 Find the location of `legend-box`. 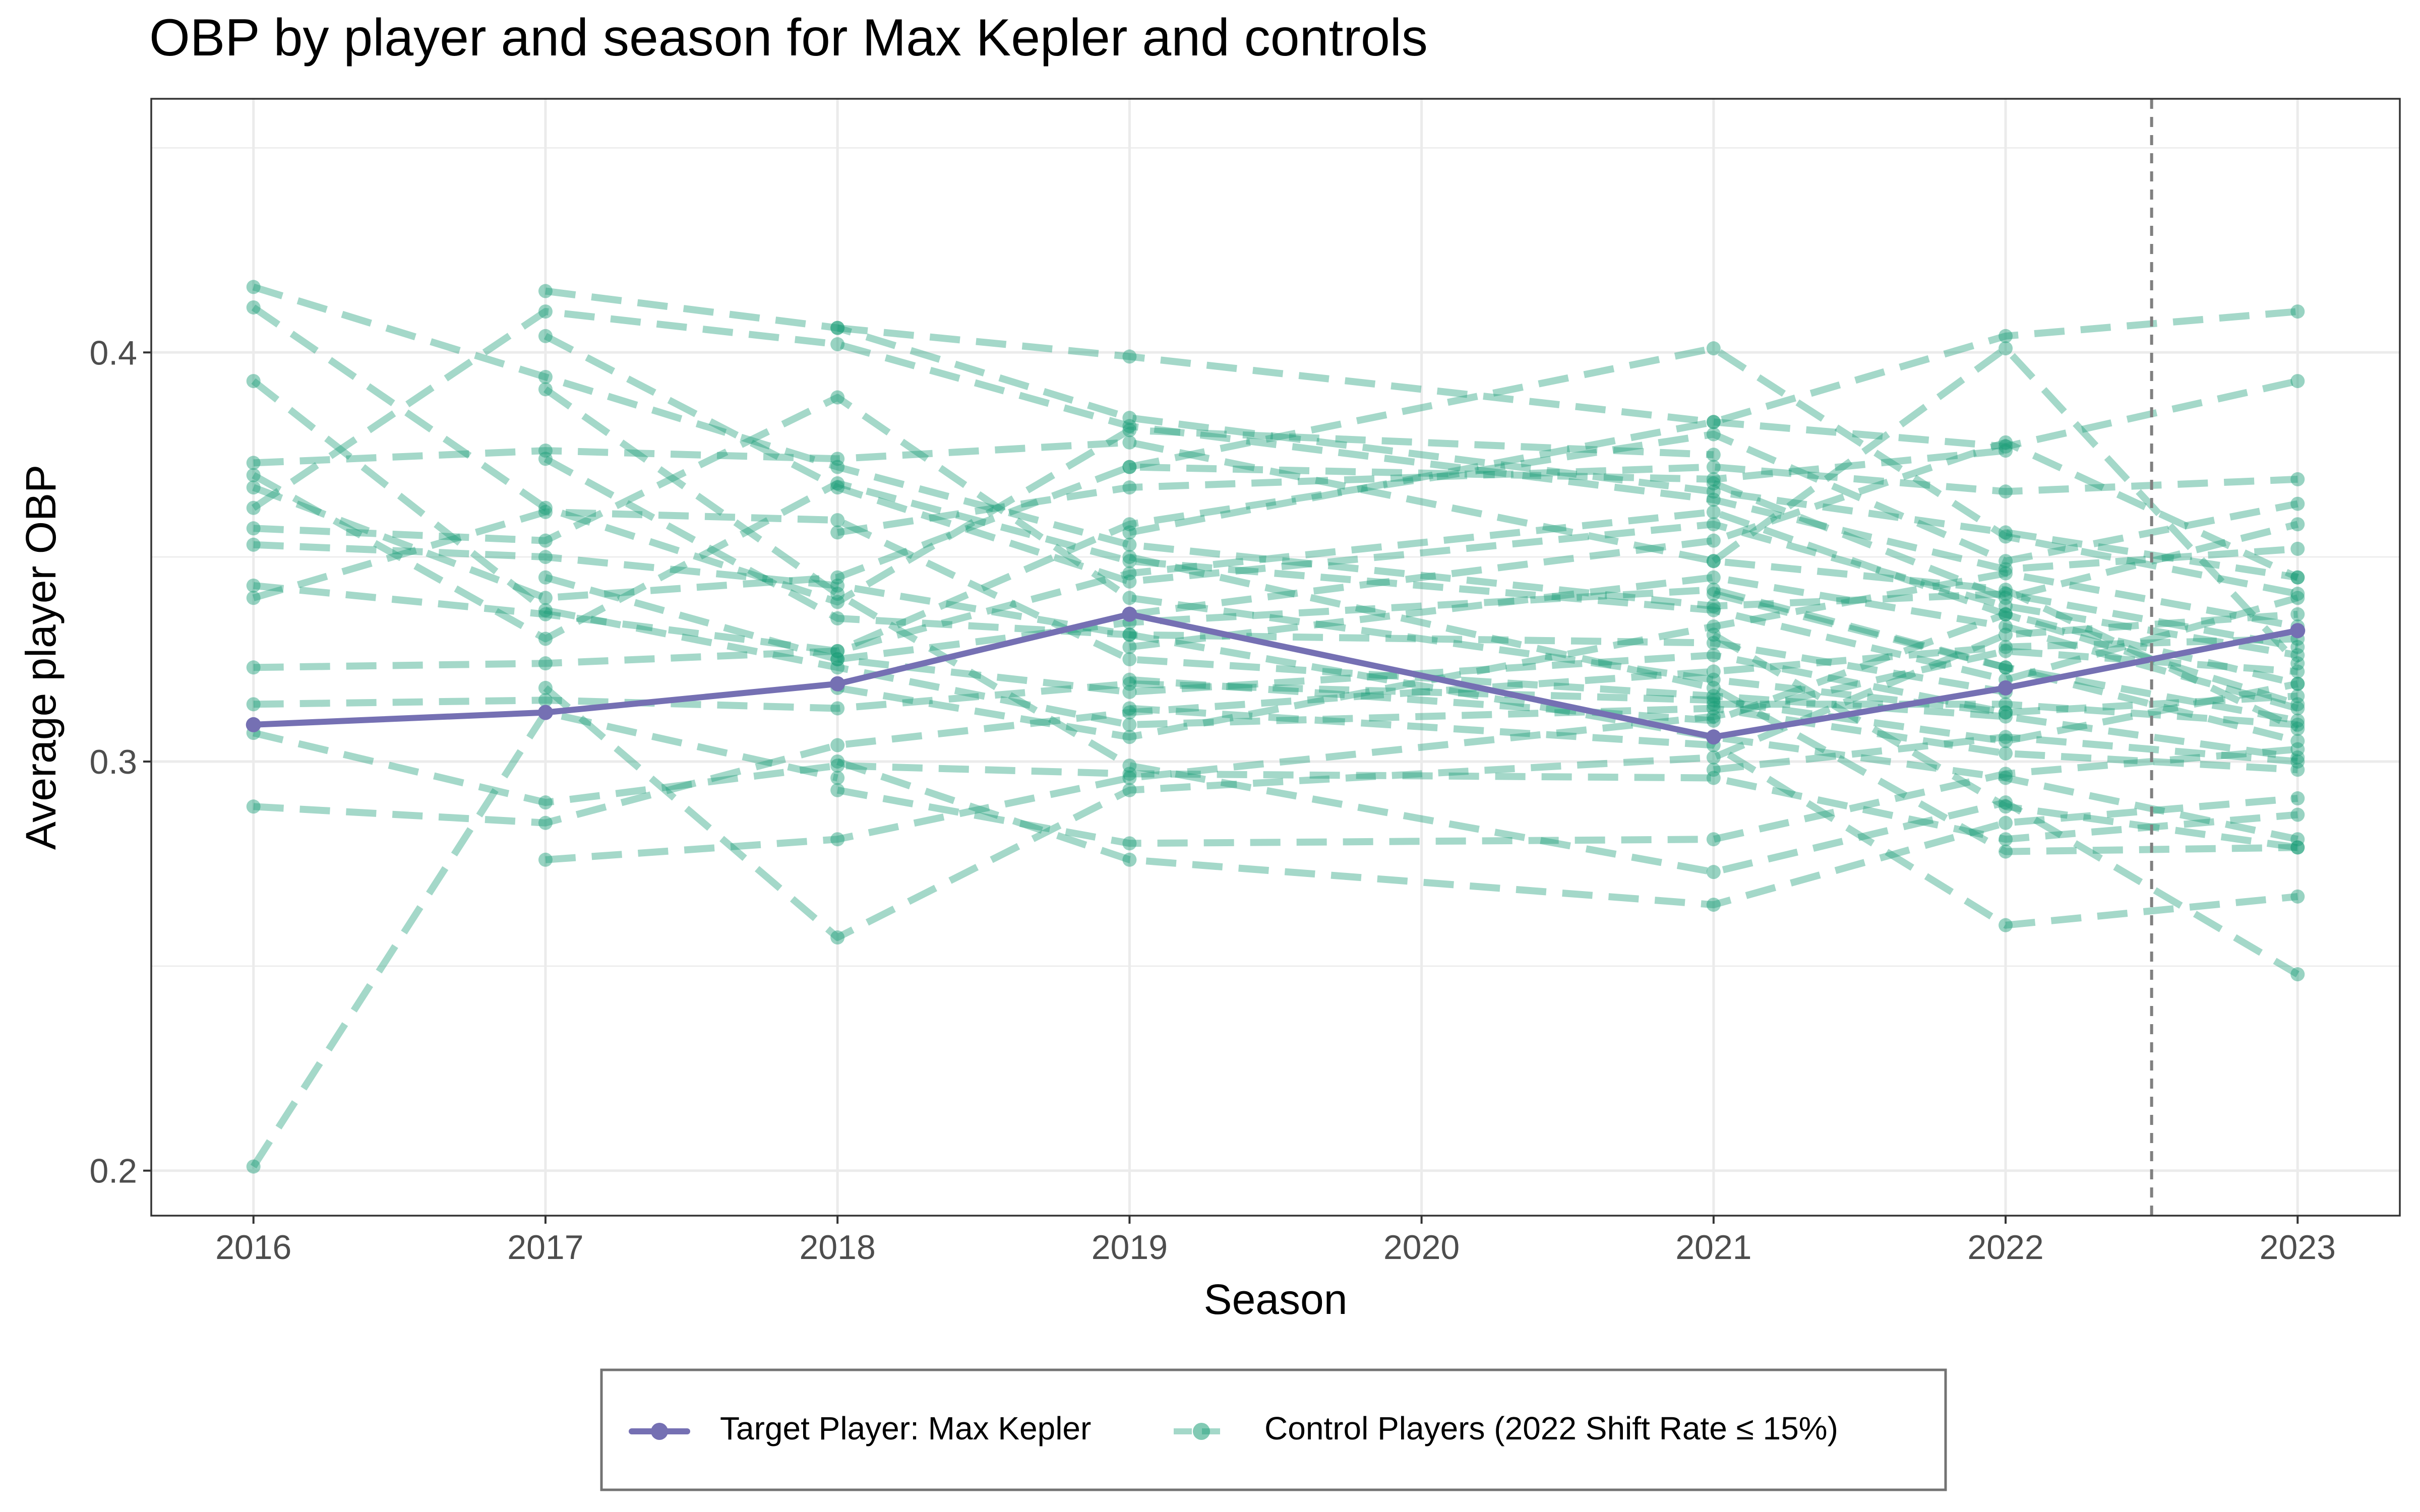

legend-box is located at coordinates (1273, 1429).